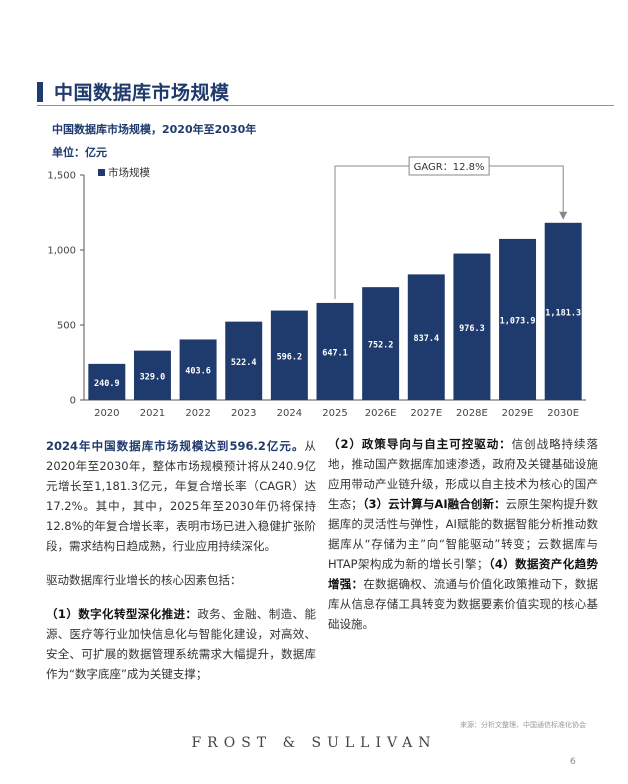  What do you see at coordinates (289, 413) in the screenshot?
I see `x-tick-label: 2024` at bounding box center [289, 413].